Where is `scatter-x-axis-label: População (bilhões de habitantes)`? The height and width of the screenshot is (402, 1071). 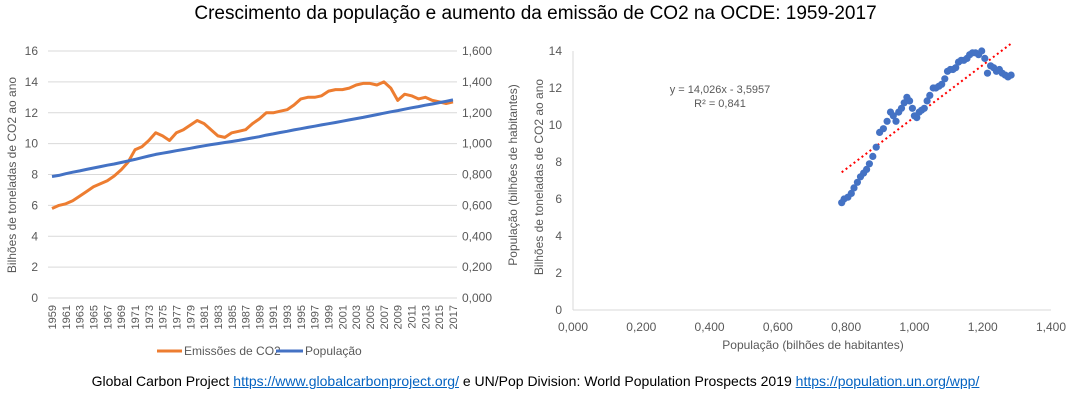
scatter-x-axis-label: População (bilhões de habitantes) is located at coordinates (812, 345).